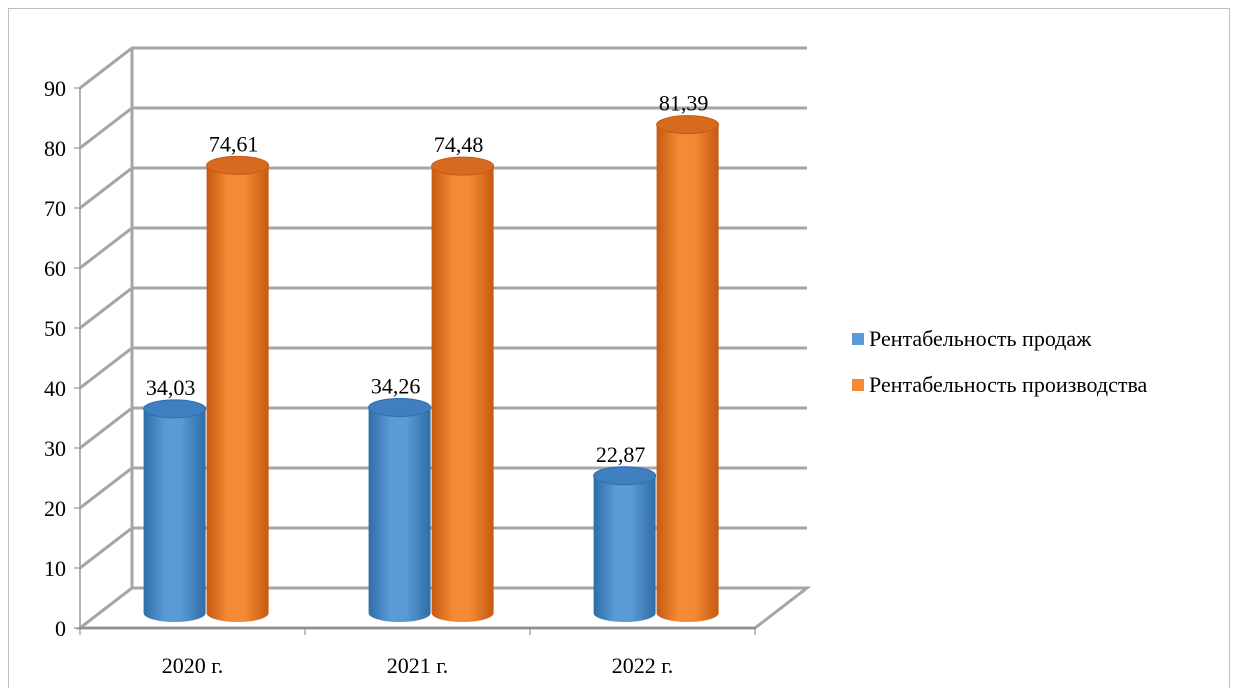  I want to click on y-axis-ticks: 0 10 20 30 40 50 60 70 80 90, so click(62, 358).